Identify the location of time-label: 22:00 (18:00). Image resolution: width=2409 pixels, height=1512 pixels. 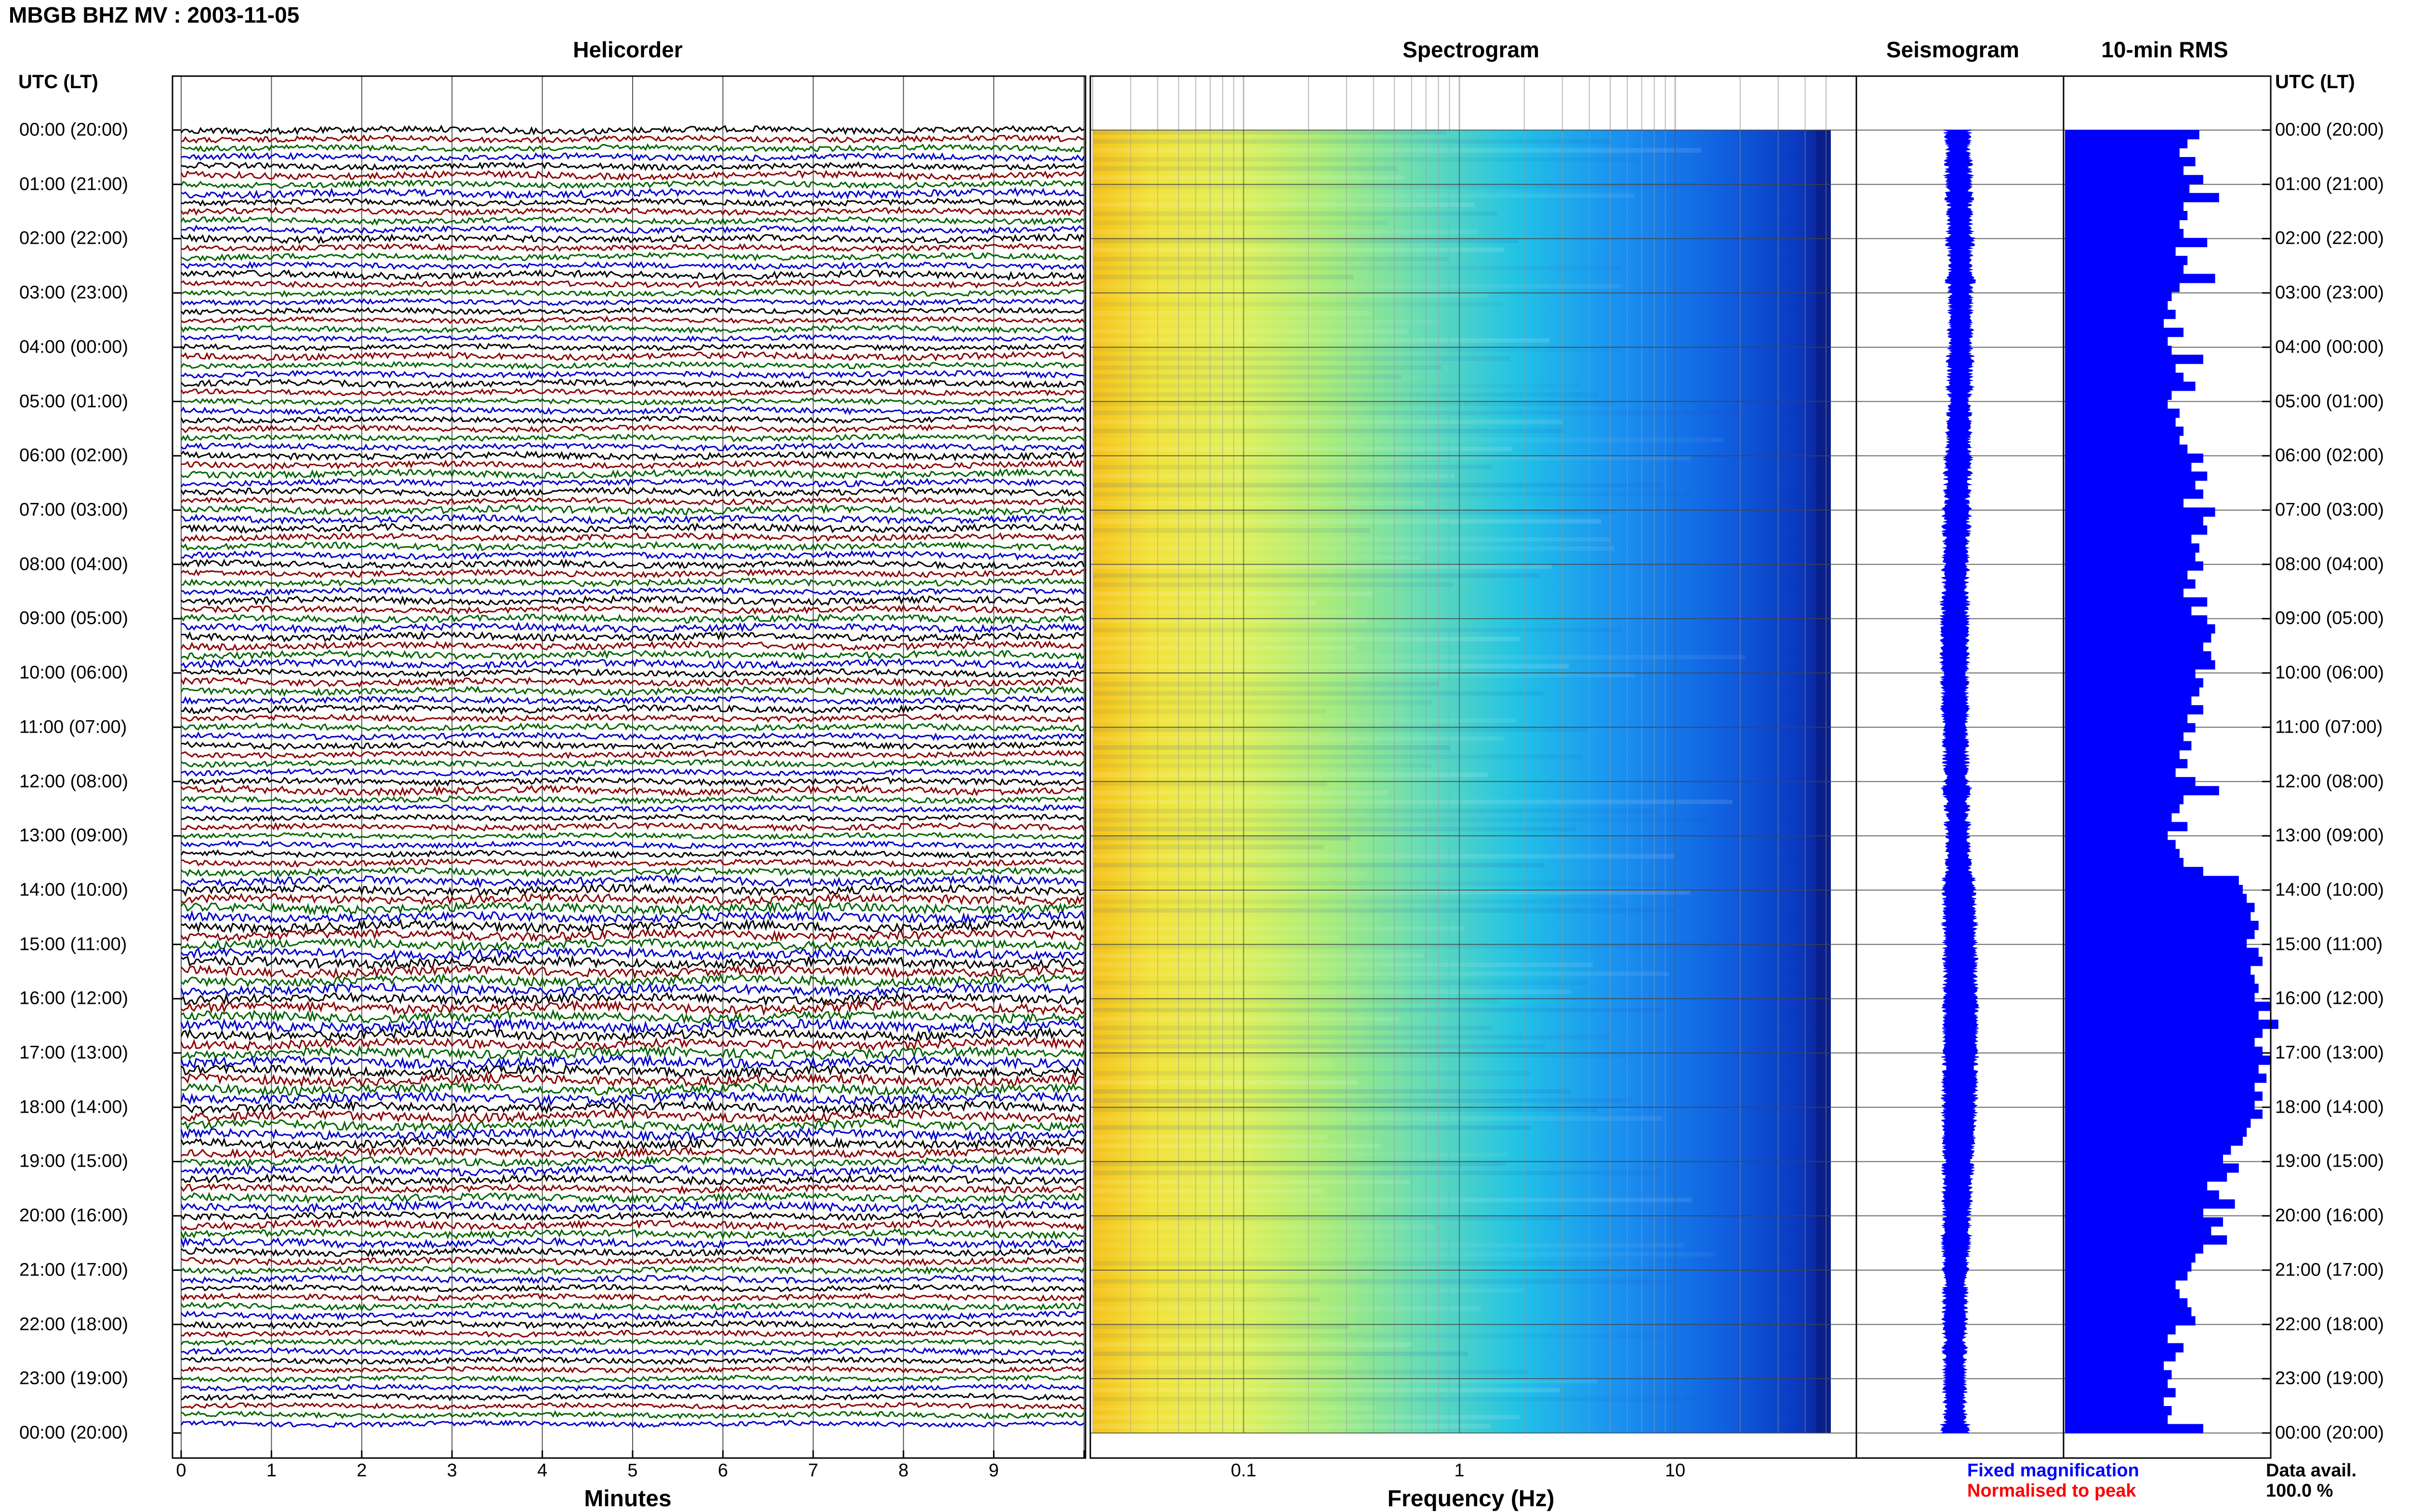
(74, 1324).